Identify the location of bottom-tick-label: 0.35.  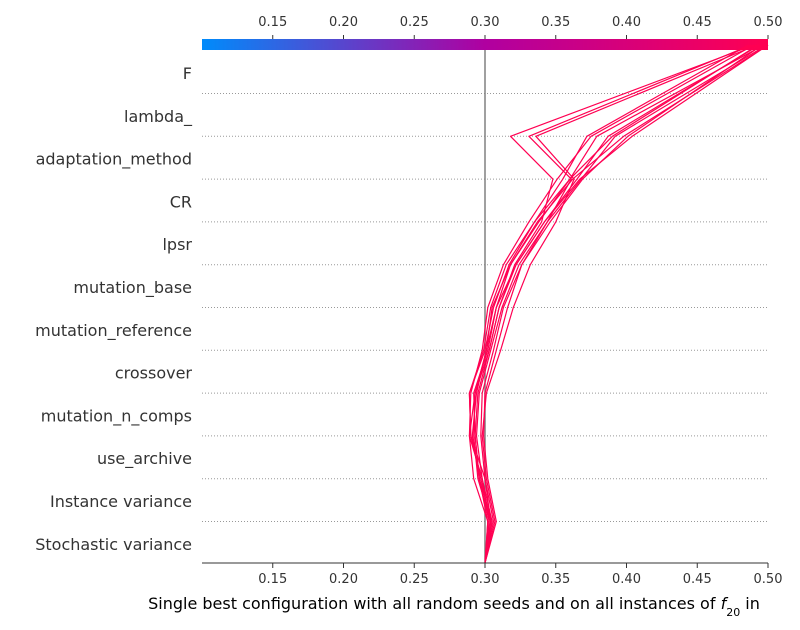
(555, 579).